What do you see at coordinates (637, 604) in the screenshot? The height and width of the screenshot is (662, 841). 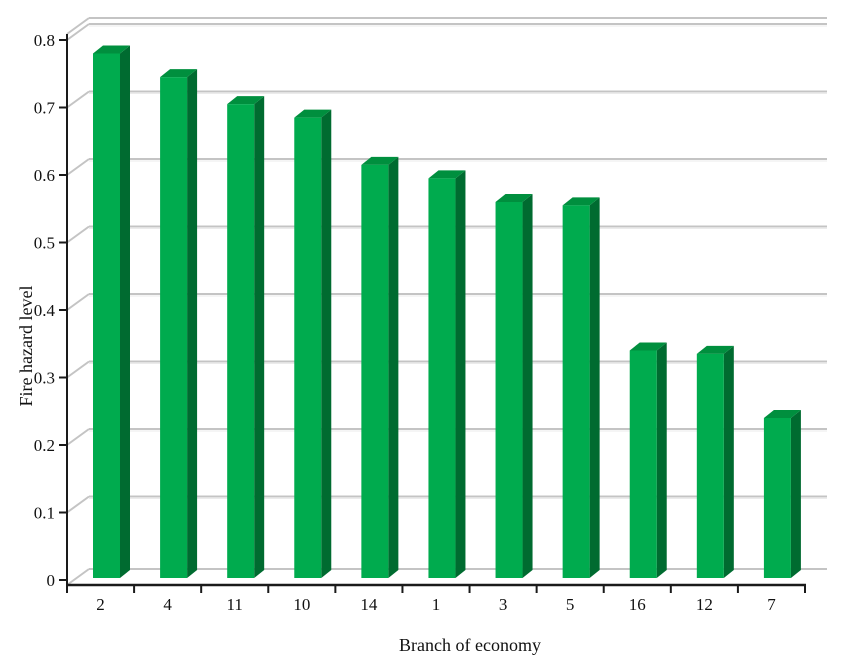 I see `x-tick-label: 16` at bounding box center [637, 604].